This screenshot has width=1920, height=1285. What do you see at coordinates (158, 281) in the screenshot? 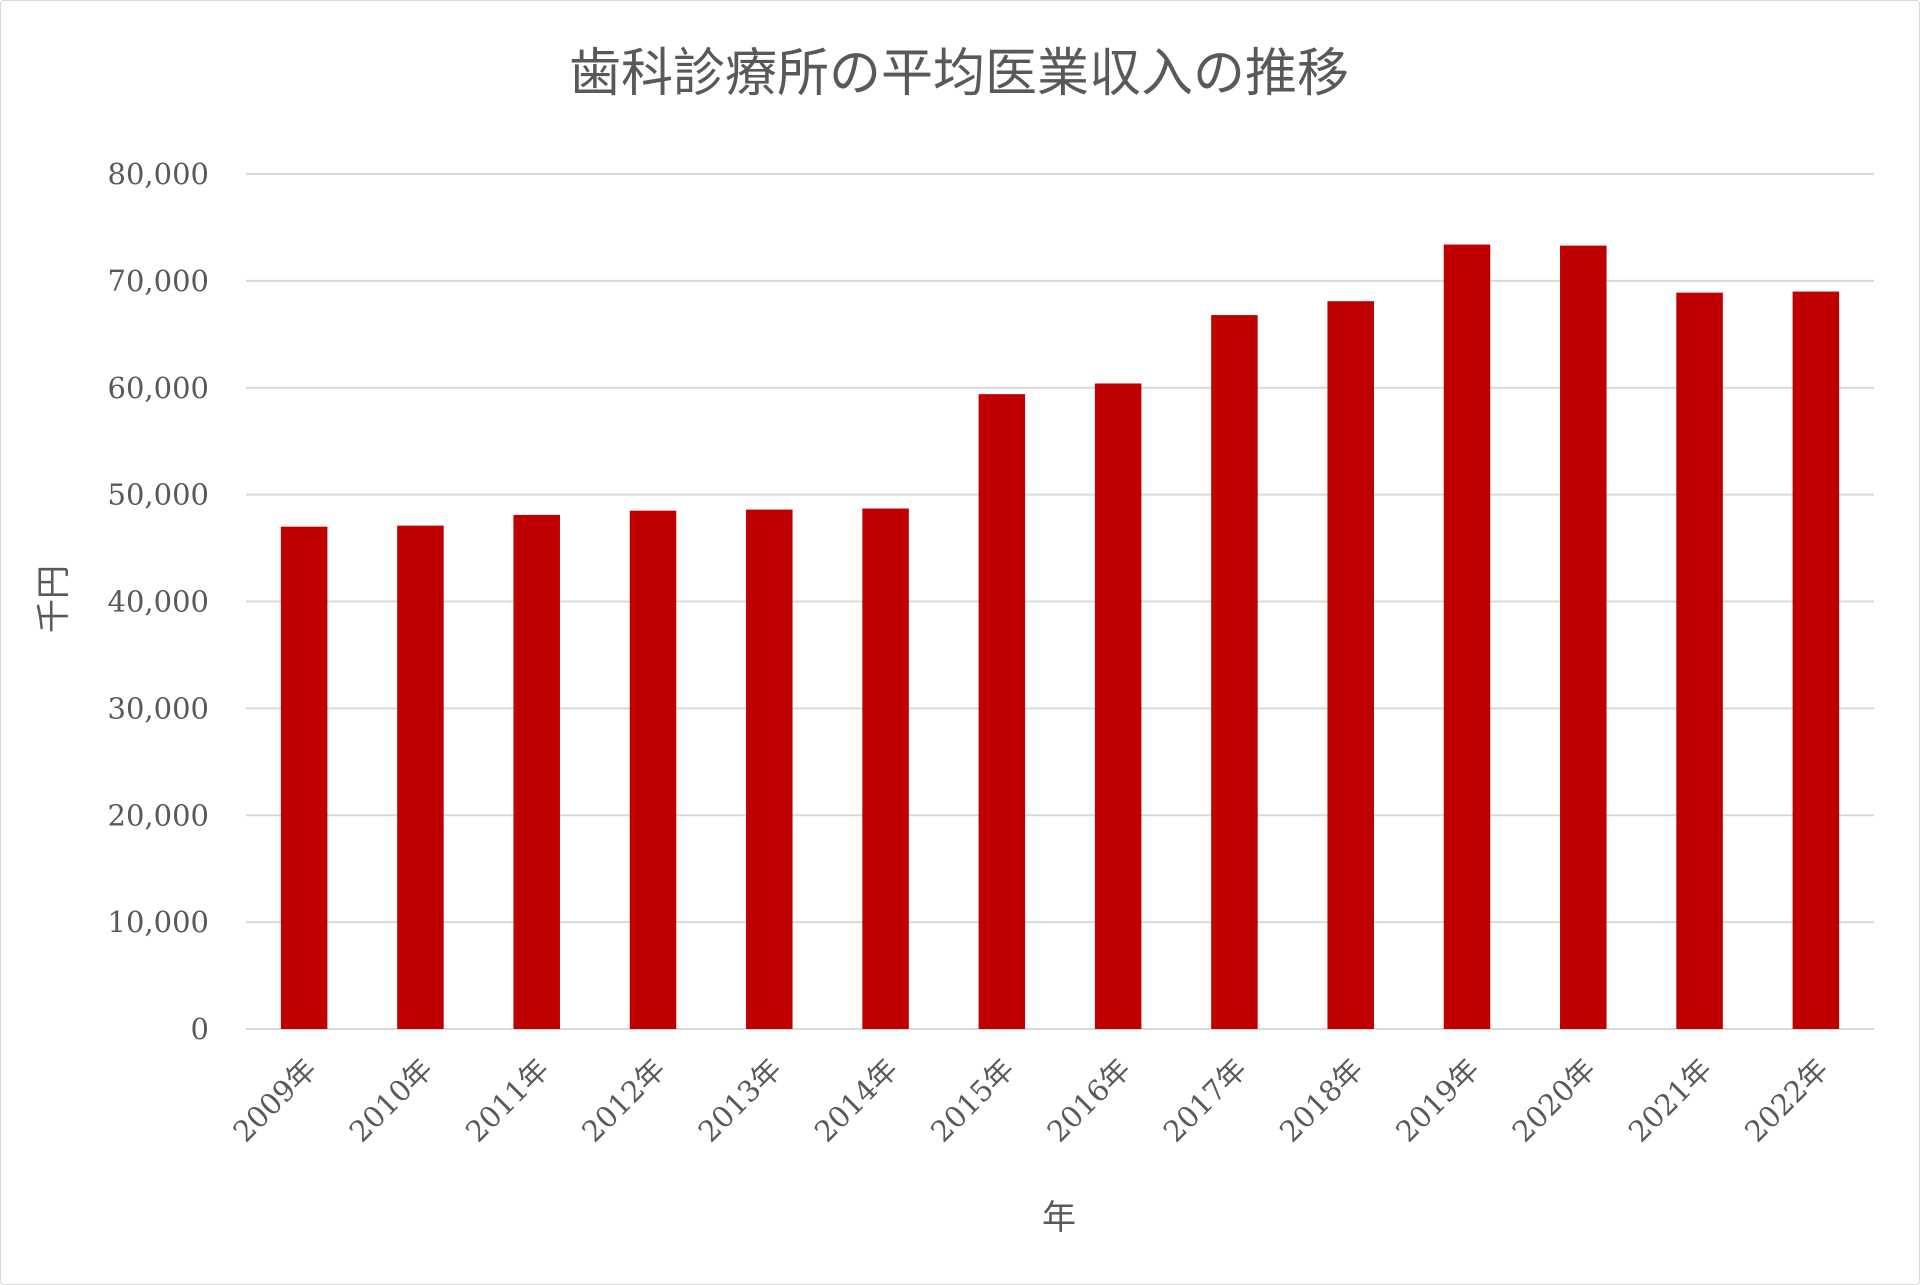
I see `y-tick-label: 70,000` at bounding box center [158, 281].